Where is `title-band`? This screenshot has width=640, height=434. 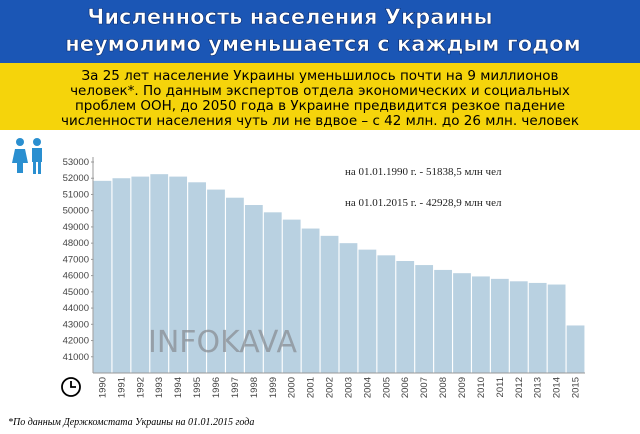
title-band is located at coordinates (320, 31).